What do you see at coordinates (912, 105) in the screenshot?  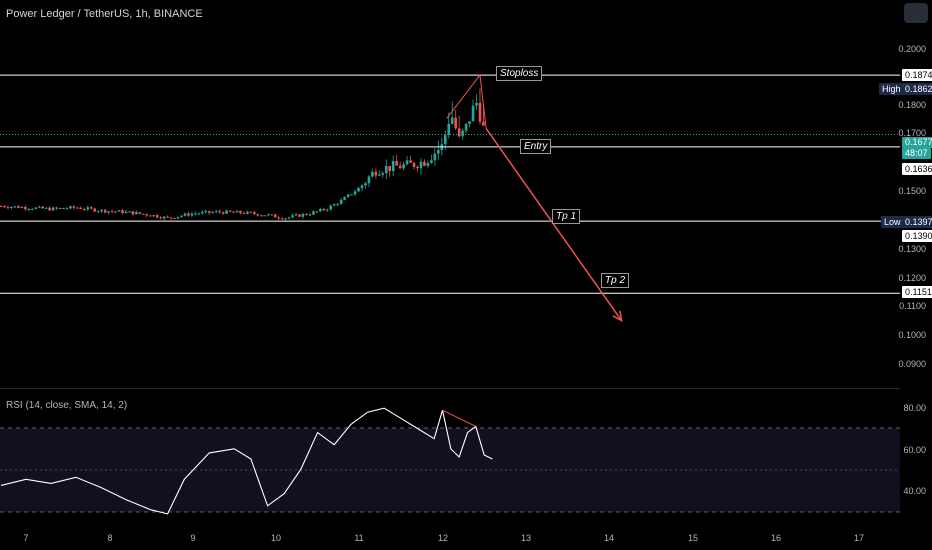 I see `price-tick: 0.1800` at bounding box center [912, 105].